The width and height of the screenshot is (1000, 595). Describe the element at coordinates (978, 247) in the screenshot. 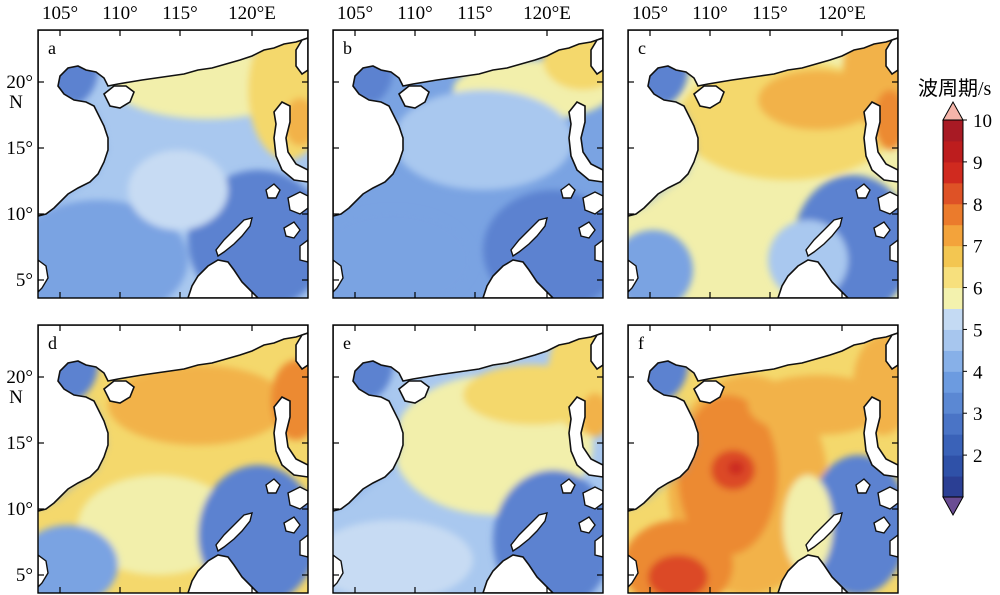

I see `colorbar-tick-label: 7` at that location.